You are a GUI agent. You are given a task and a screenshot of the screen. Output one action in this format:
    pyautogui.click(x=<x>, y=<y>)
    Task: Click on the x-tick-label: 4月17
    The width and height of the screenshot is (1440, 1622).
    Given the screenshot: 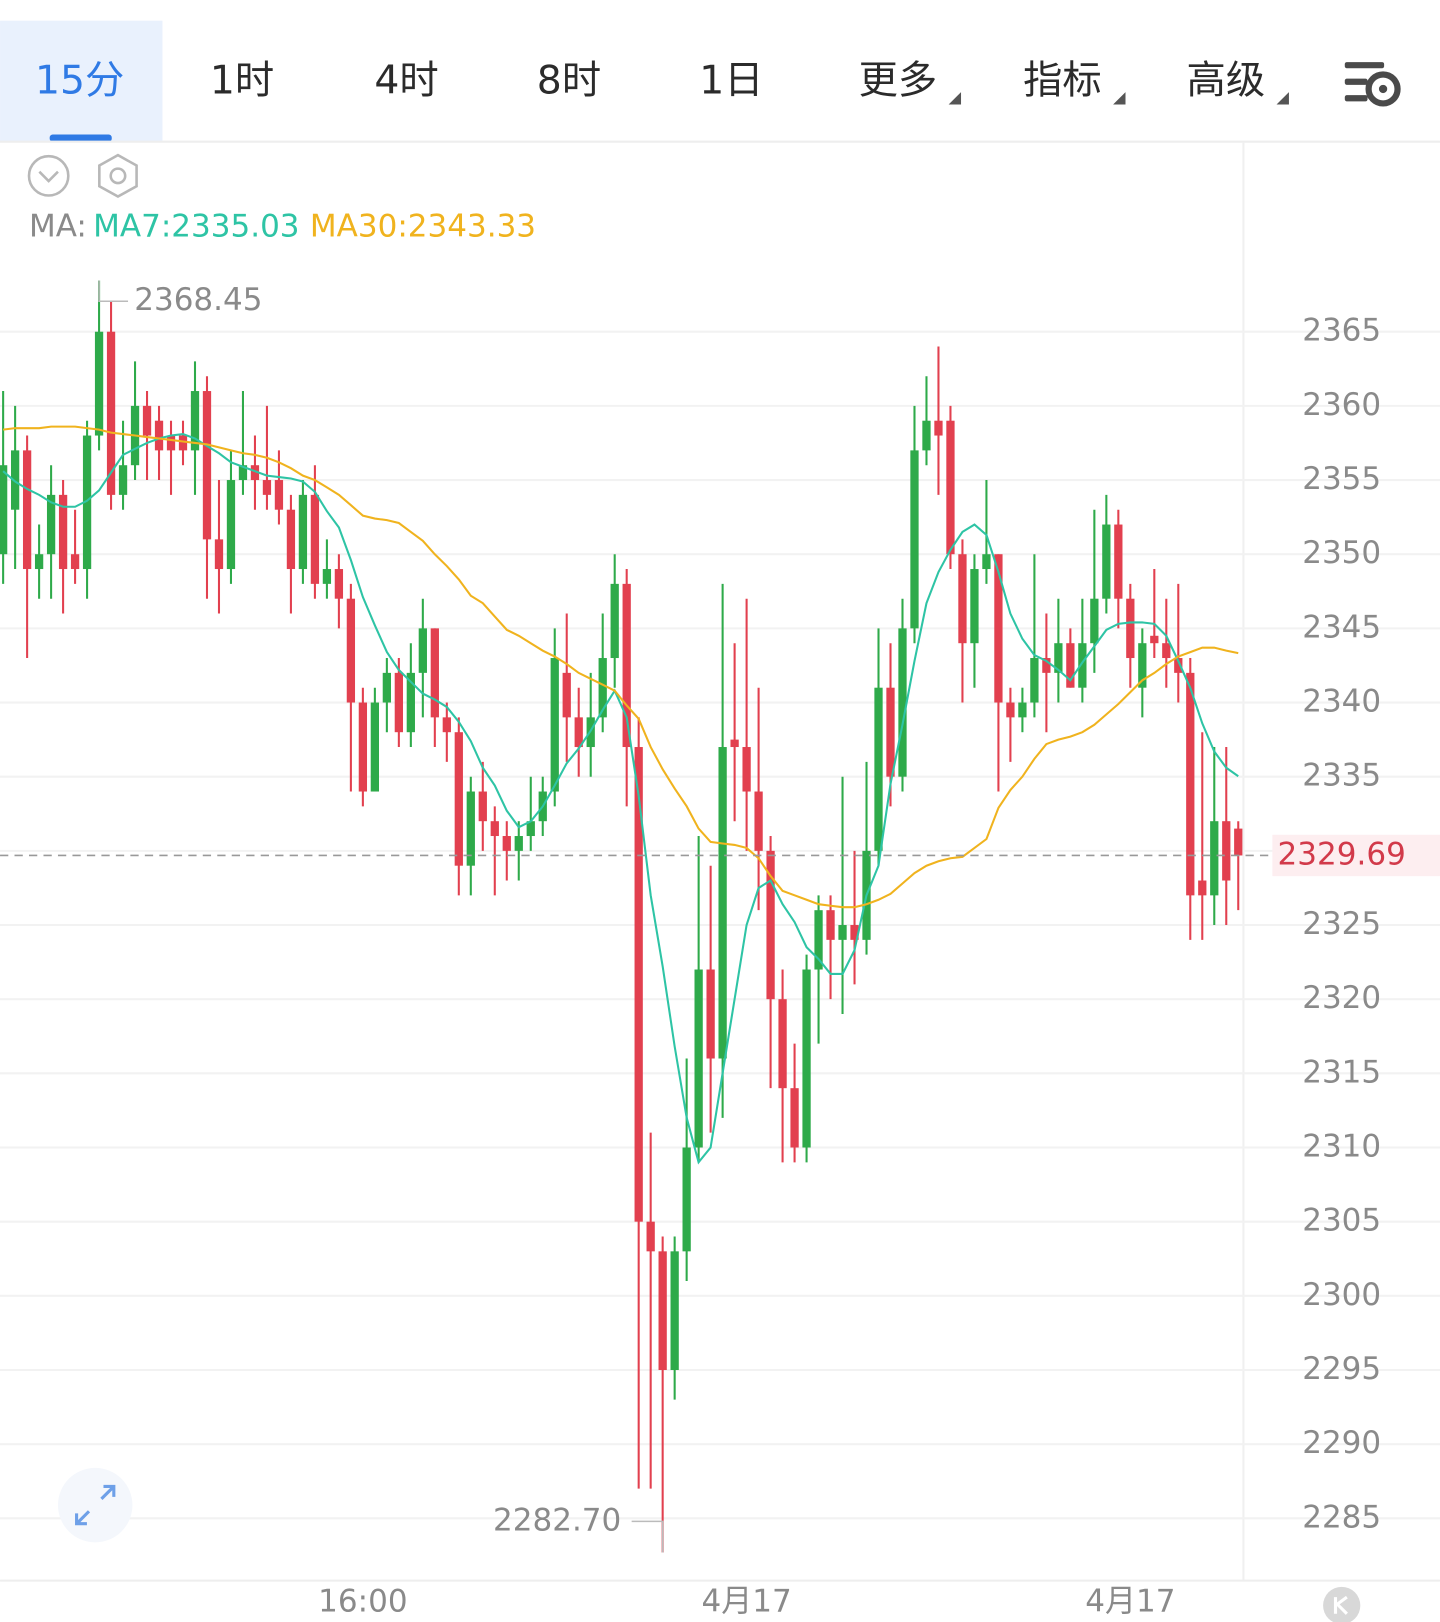 What is the action you would take?
    pyautogui.click(x=1130, y=1601)
    